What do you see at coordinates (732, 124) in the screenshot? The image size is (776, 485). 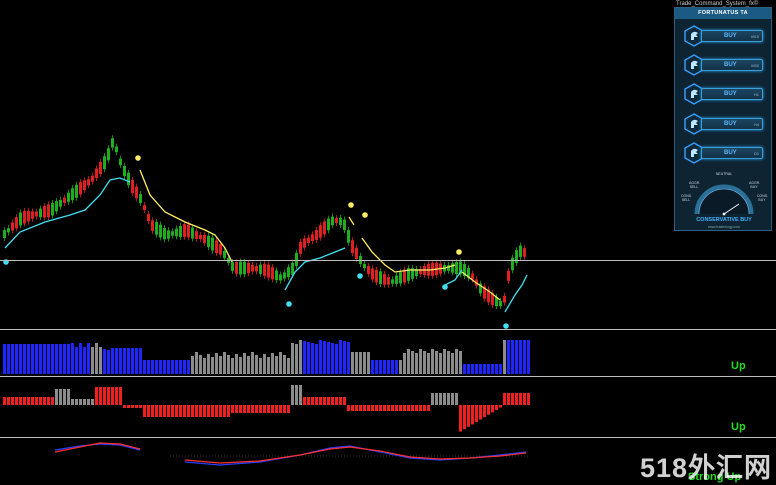 I see `buy-button-h4: BUY H4` at bounding box center [732, 124].